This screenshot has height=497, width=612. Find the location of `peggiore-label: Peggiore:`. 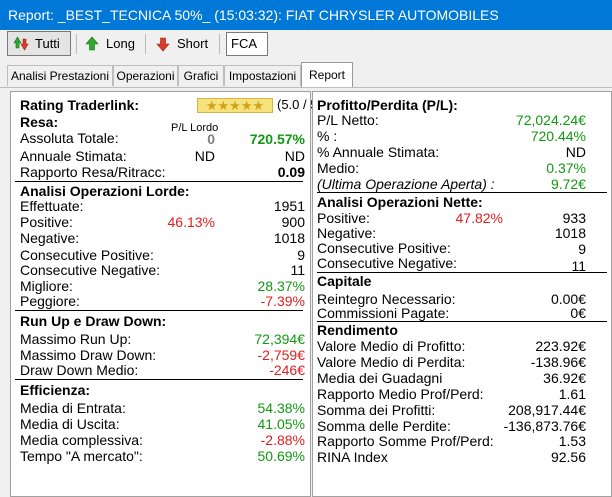

peggiore-label: Peggiore: is located at coordinates (50, 301).